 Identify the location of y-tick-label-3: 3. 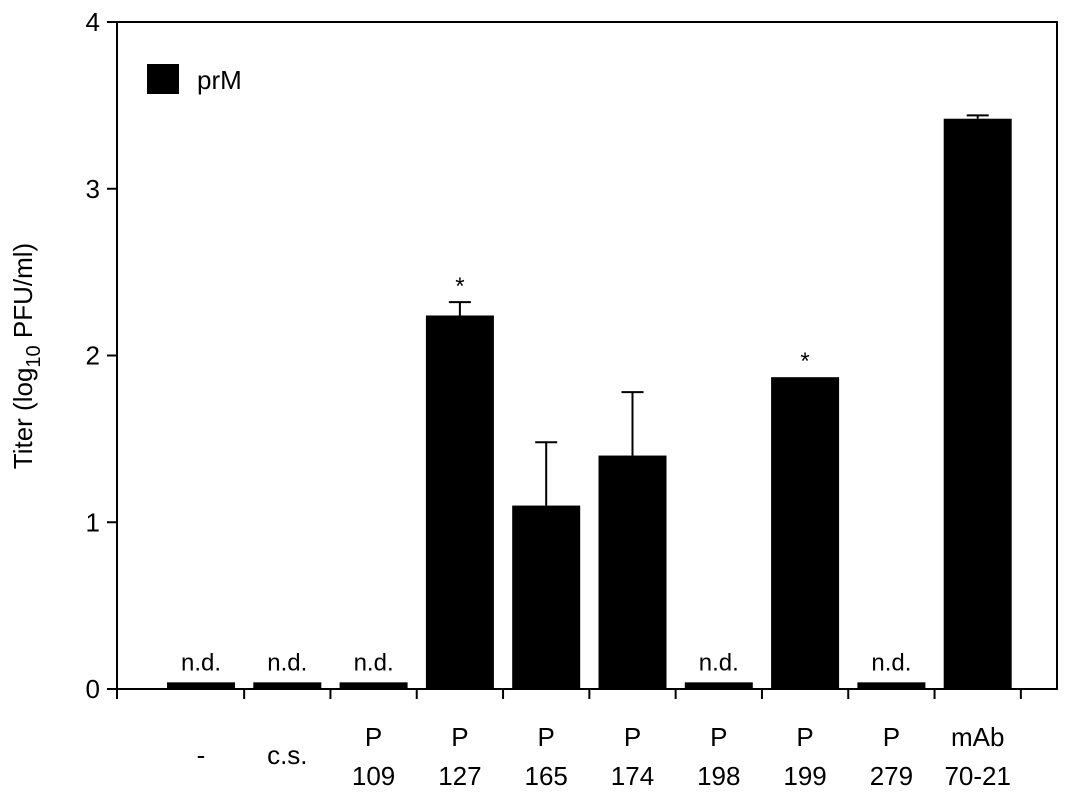
(93, 189).